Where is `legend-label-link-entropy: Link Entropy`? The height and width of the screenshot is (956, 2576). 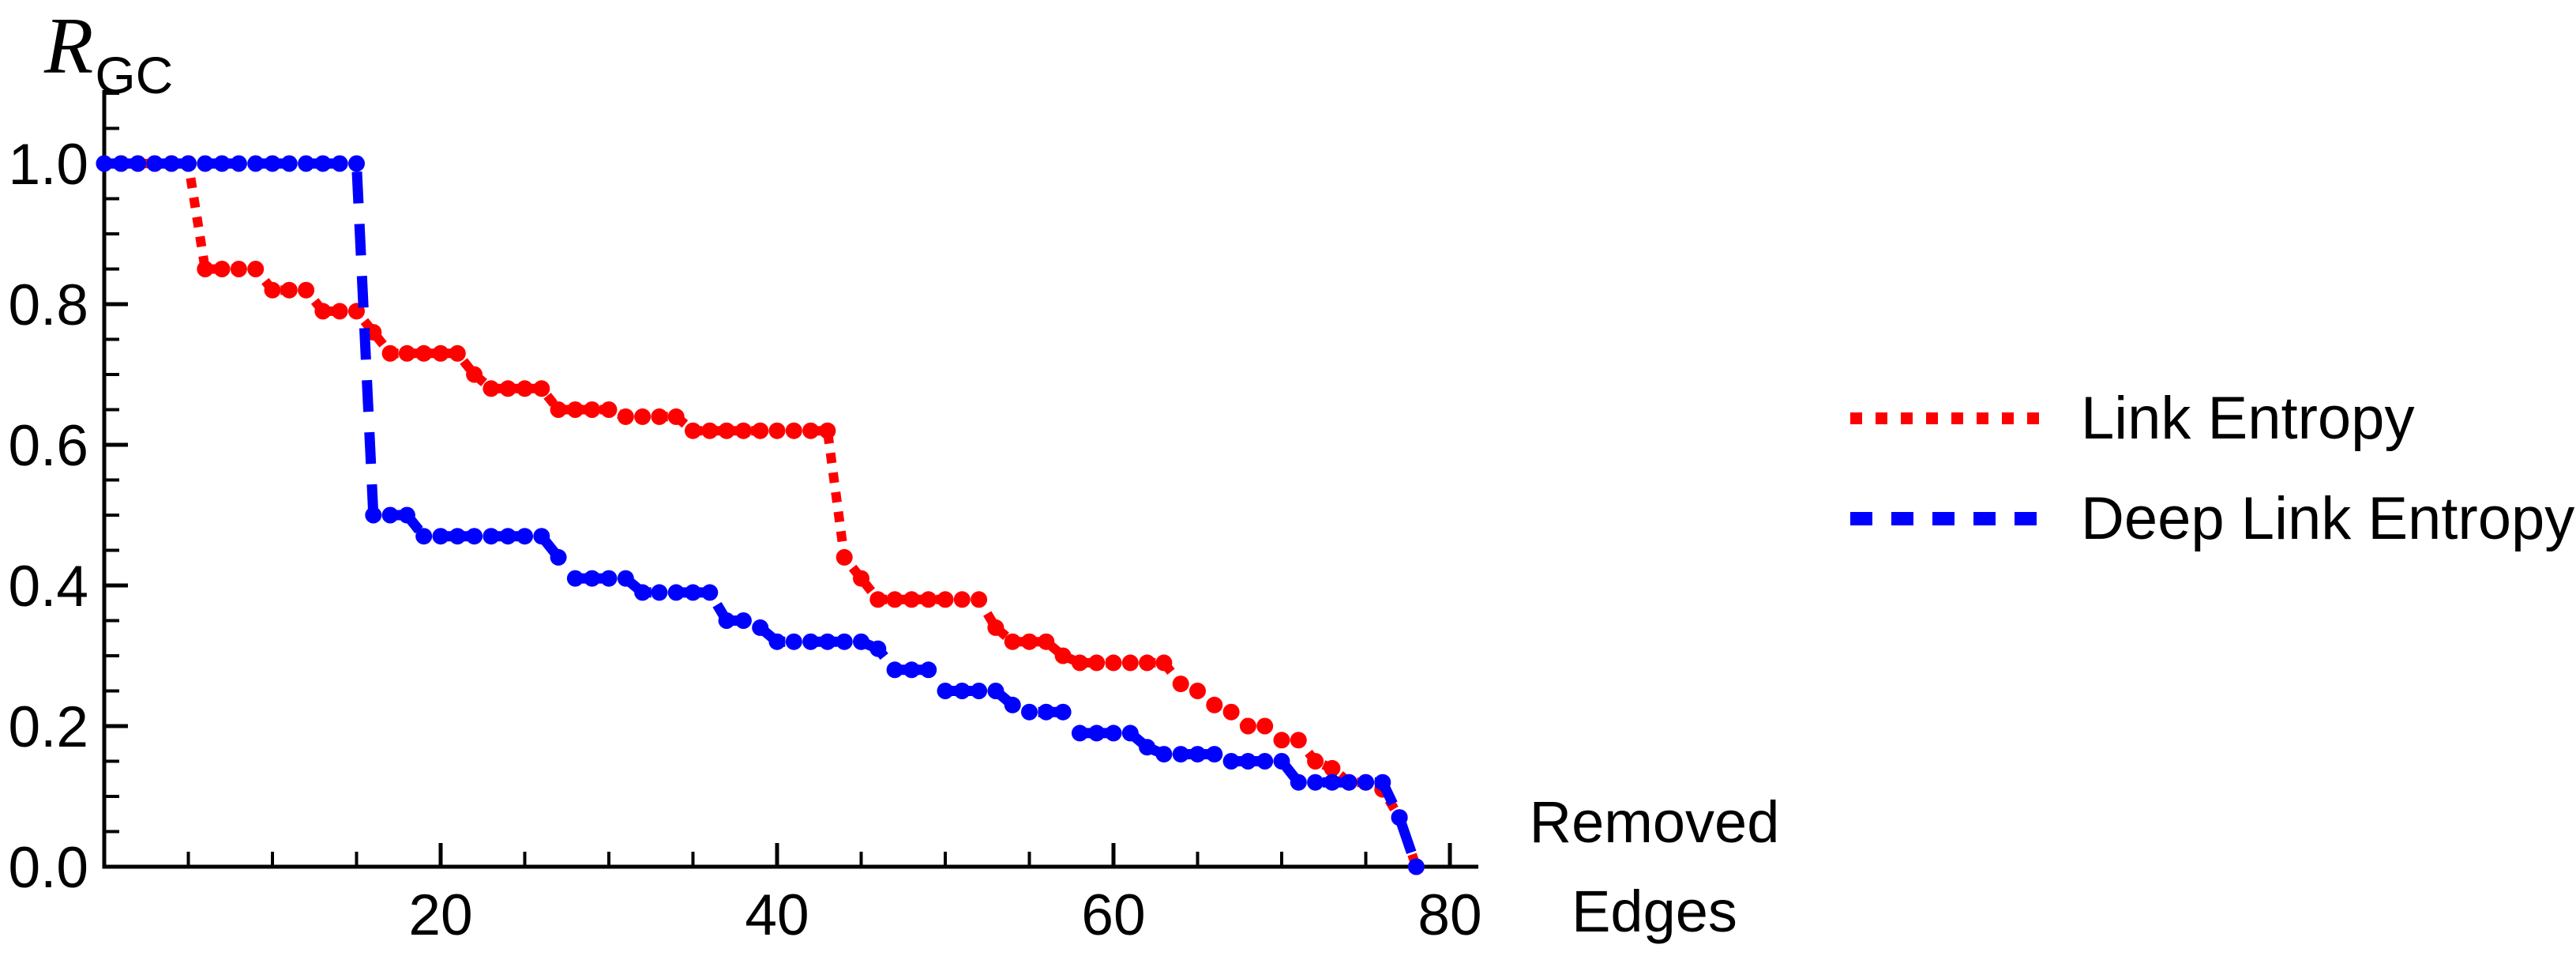 legend-label-link-entropy: Link Entropy is located at coordinates (2248, 418).